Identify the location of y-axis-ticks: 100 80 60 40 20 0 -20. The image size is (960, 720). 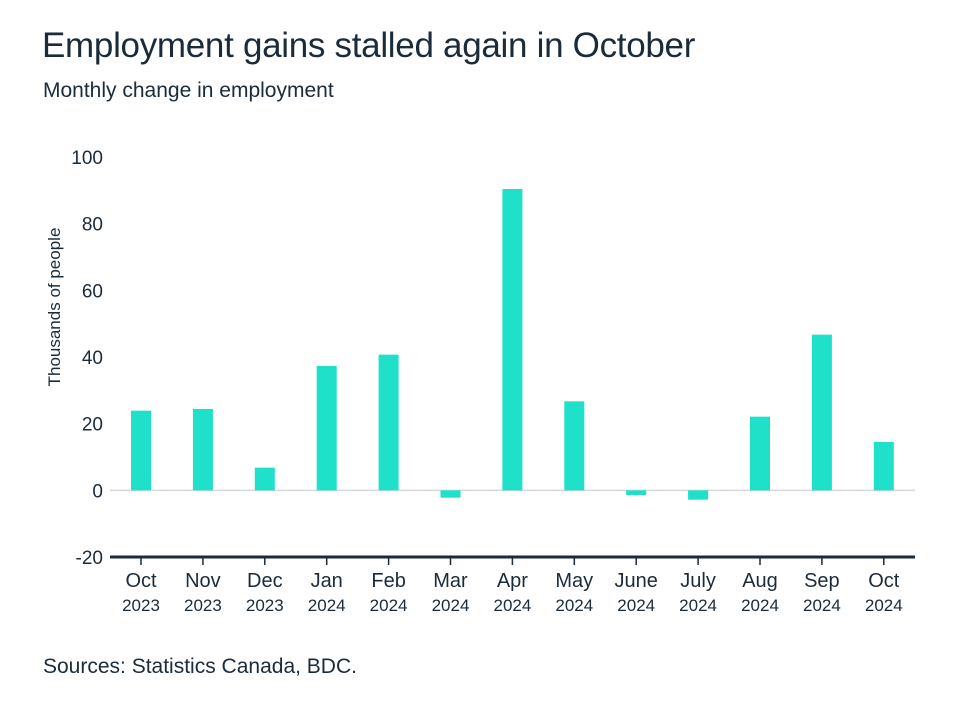
(87, 358).